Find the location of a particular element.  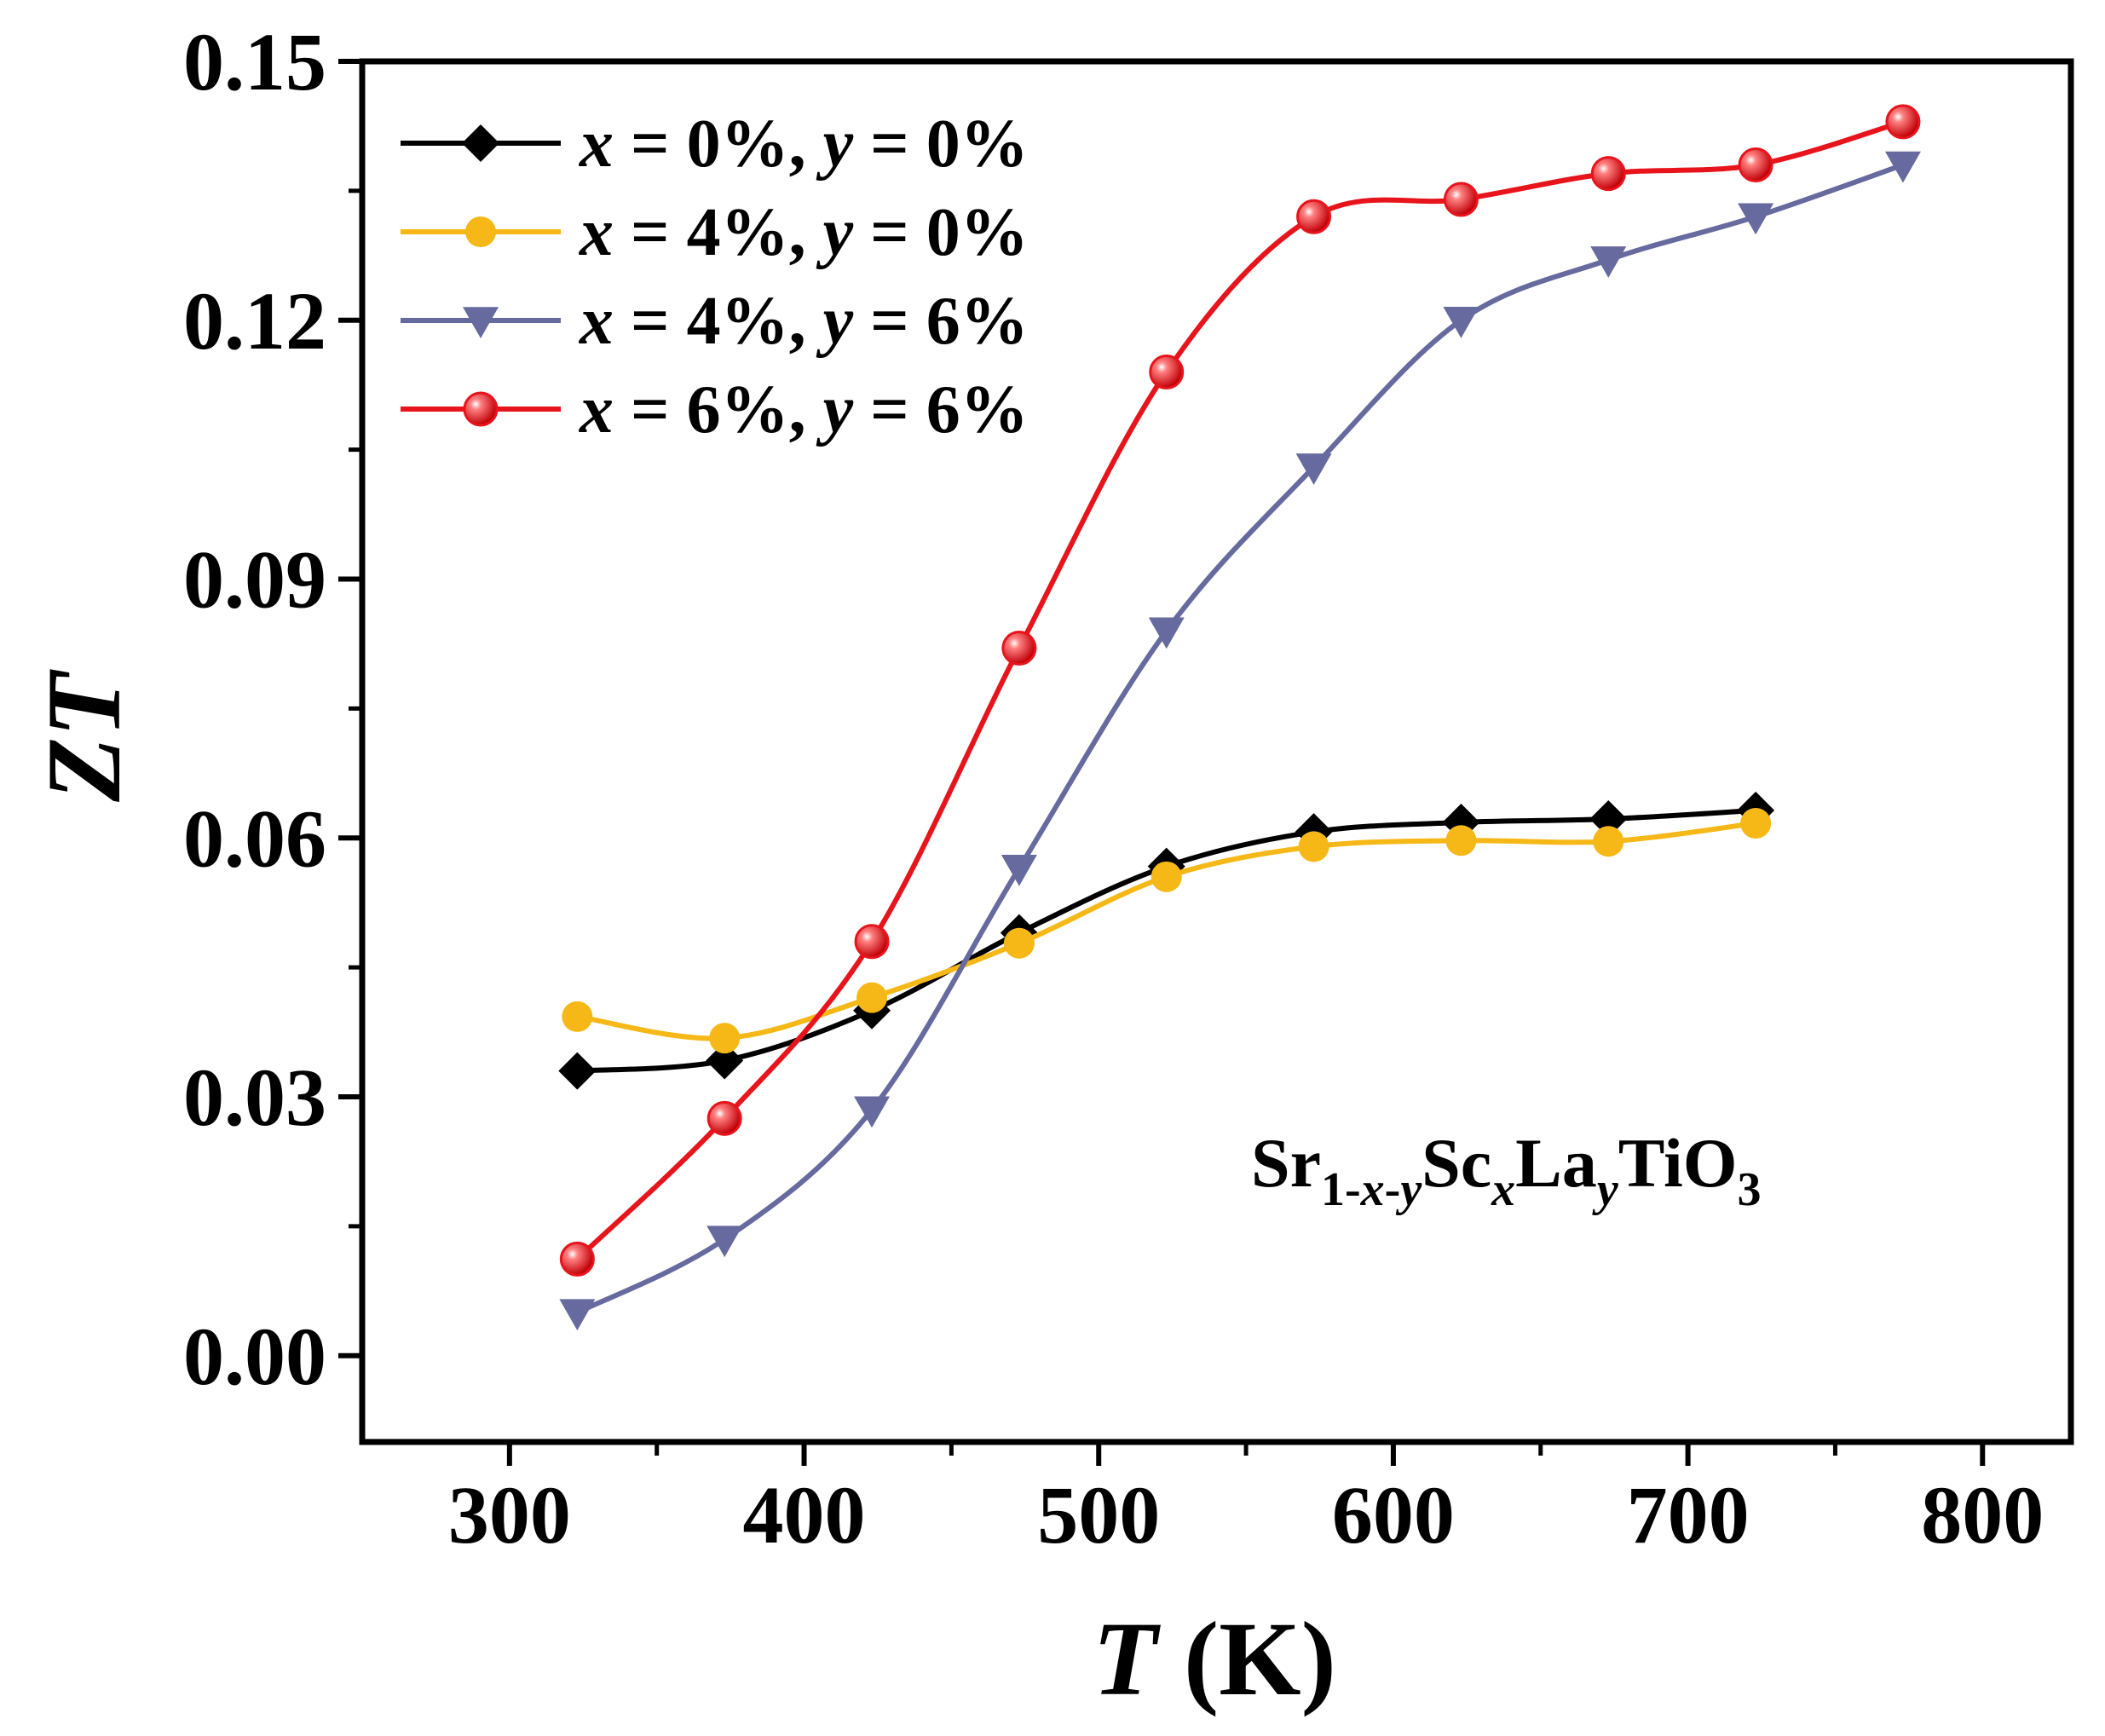

y-axis-title: ZT is located at coordinates (84, 736).